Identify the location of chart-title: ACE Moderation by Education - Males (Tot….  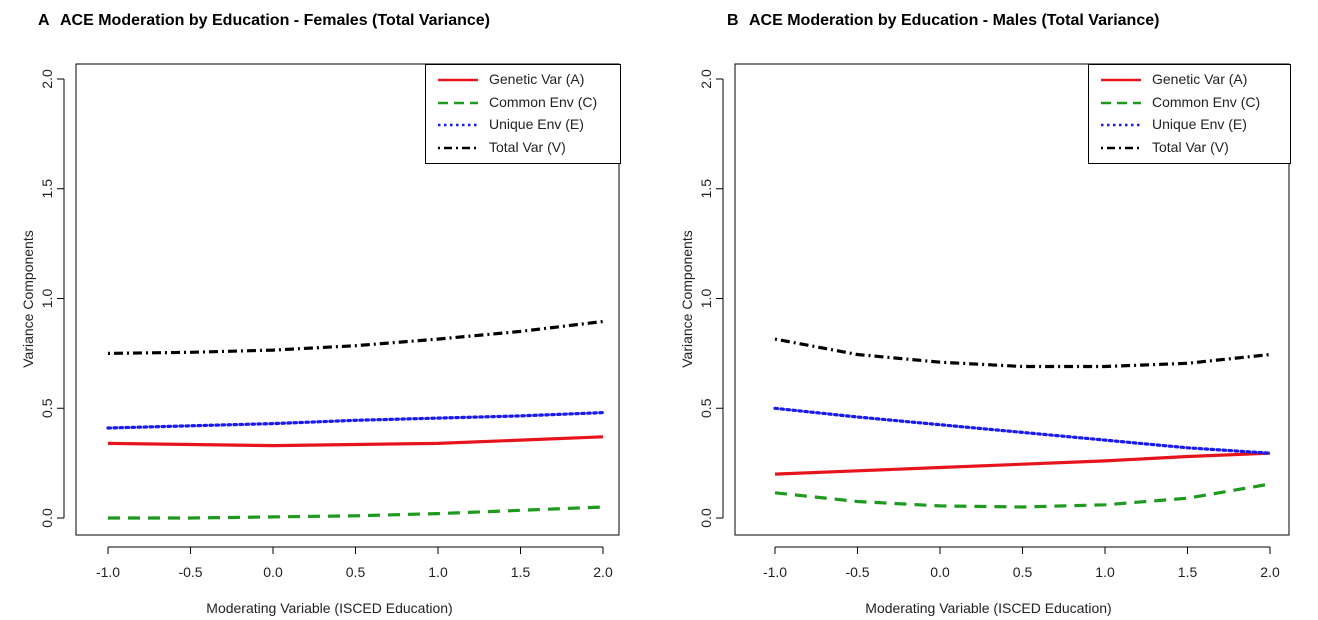
(954, 20).